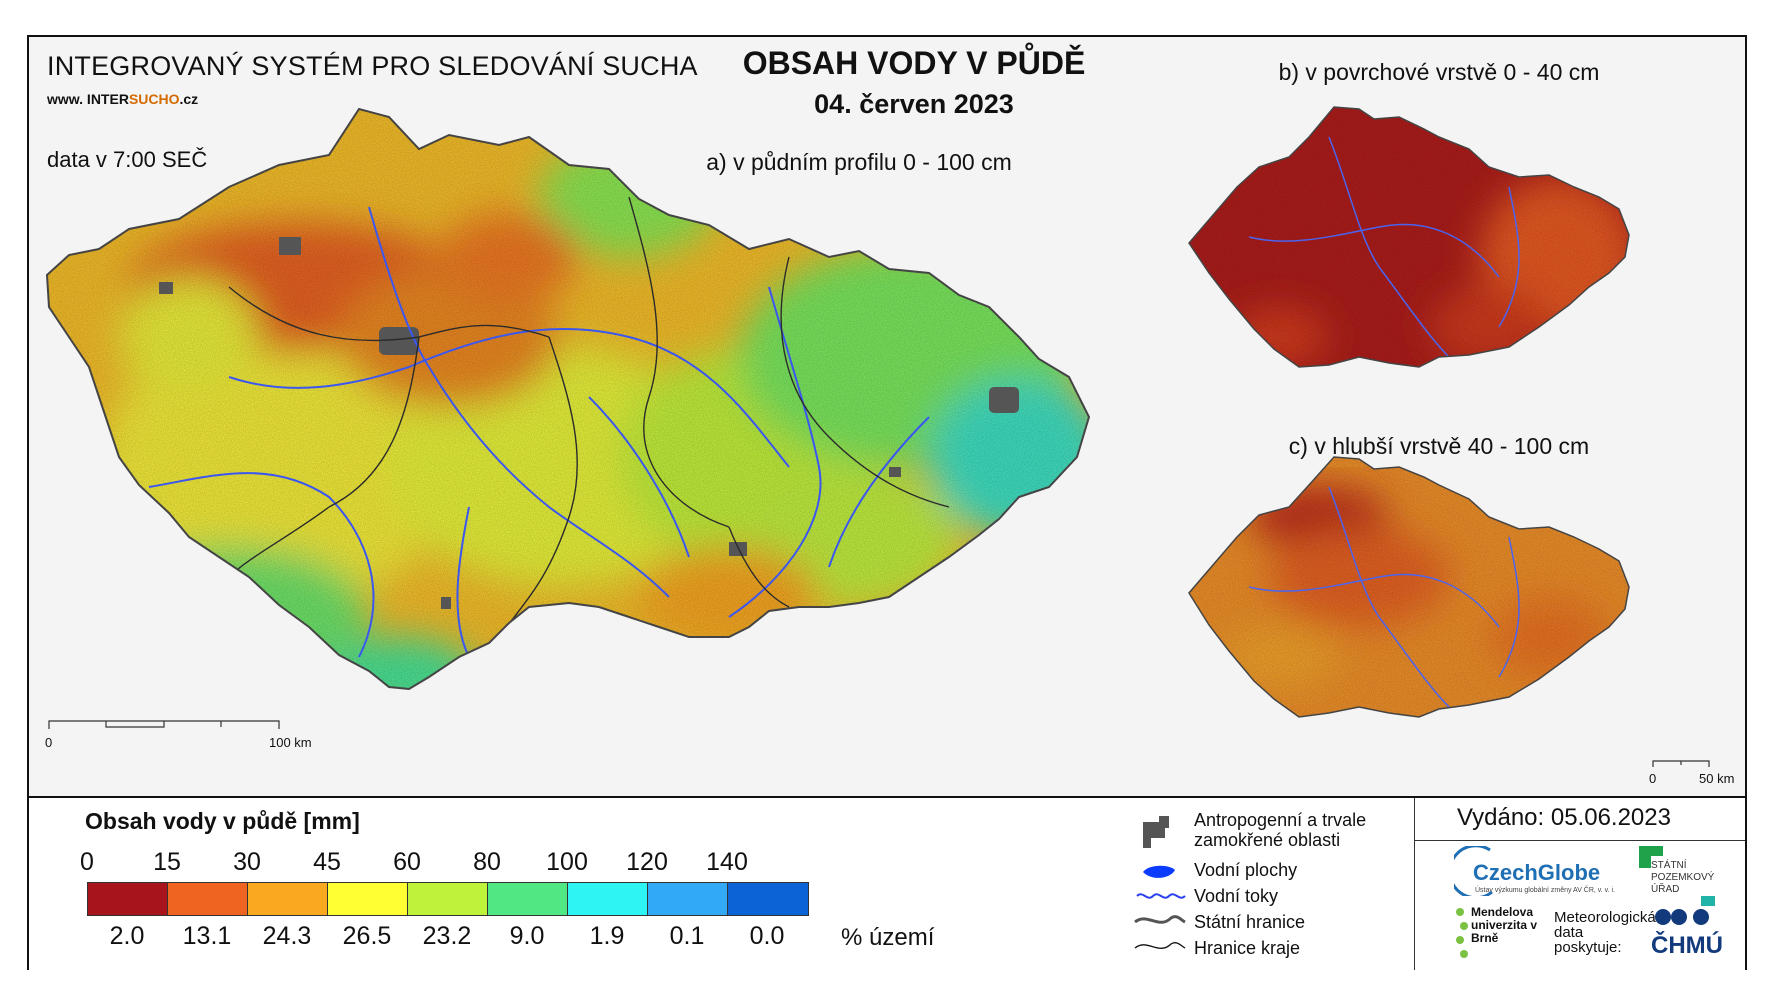 This screenshot has width=1772, height=1003. Describe the element at coordinates (407, 862) in the screenshot. I see `legend-tick: 60` at that location.